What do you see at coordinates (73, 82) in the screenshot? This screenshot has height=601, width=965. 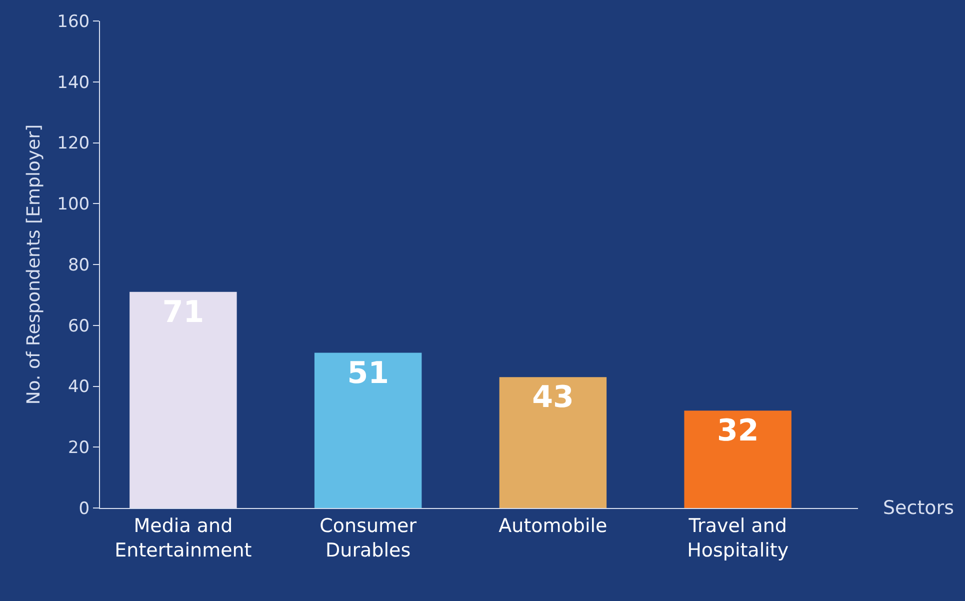 I see `y-tick-label: 140` at bounding box center [73, 82].